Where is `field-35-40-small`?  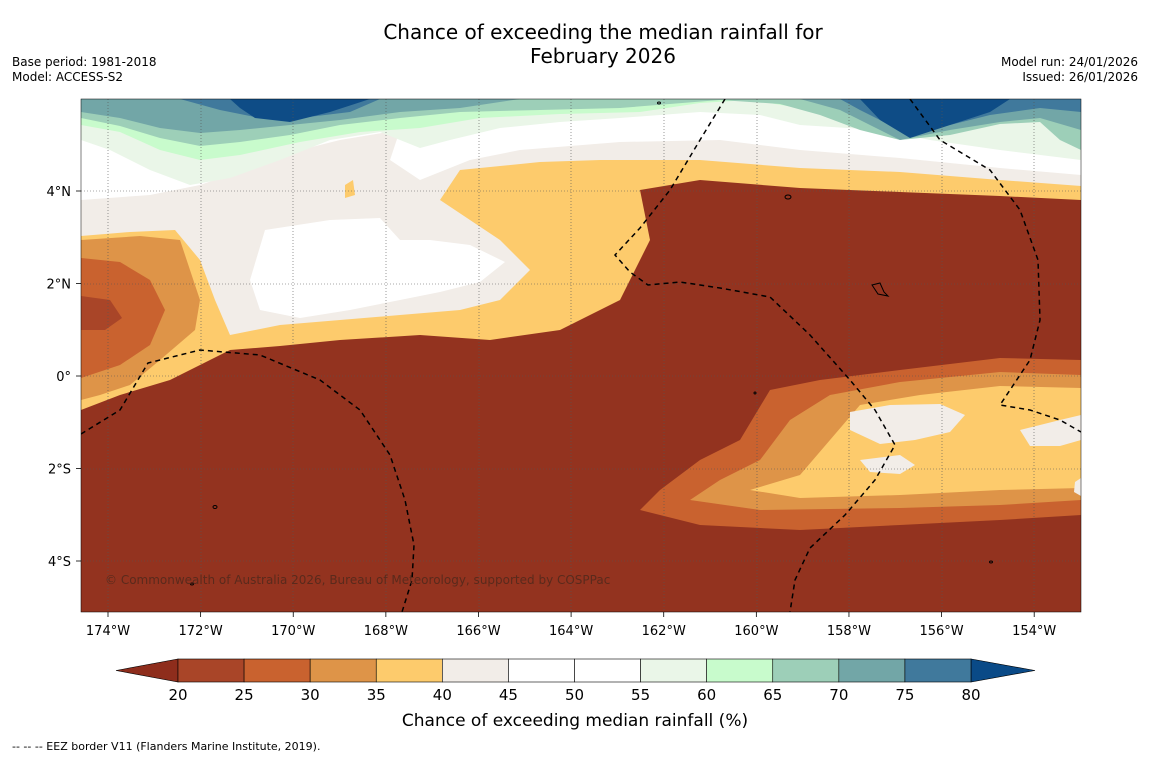 field-35-40-small is located at coordinates (350, 189).